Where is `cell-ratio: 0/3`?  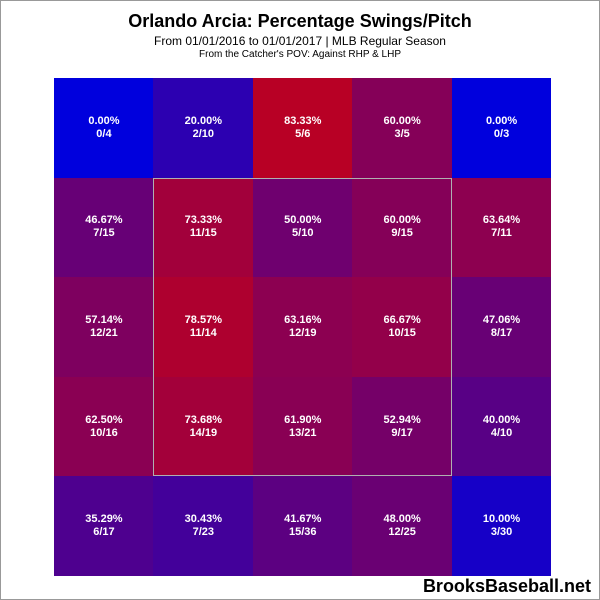 cell-ratio: 0/3 is located at coordinates (501, 133).